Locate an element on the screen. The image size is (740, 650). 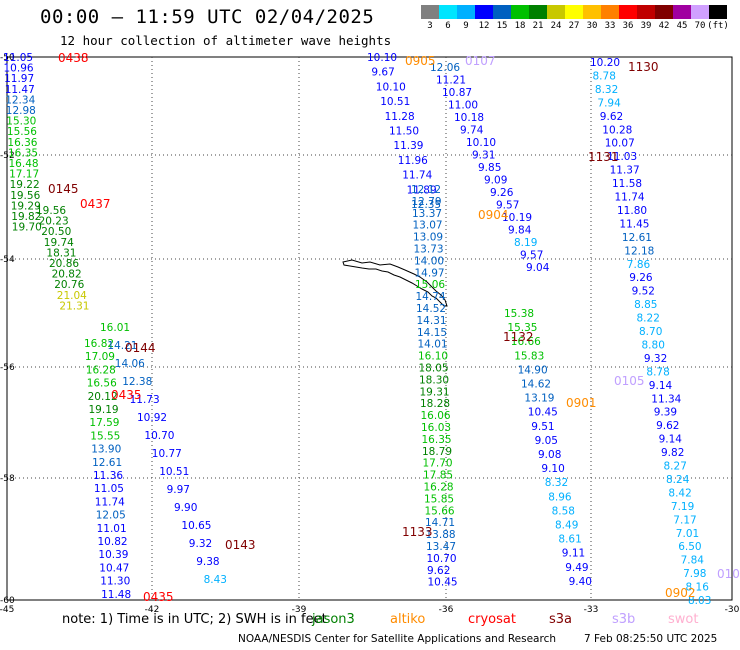
wave-height-value: 8.27 is located at coordinates (675, 467).